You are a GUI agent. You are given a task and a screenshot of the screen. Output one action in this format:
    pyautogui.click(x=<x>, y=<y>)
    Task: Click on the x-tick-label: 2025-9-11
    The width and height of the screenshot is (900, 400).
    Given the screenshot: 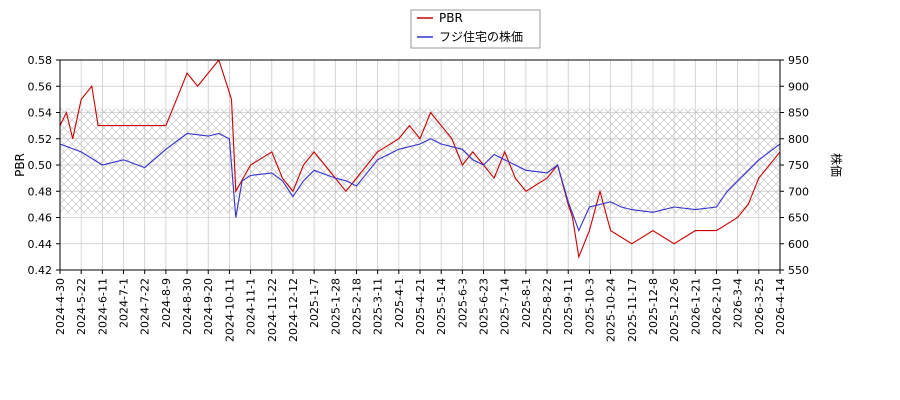 What is the action you would take?
    pyautogui.click(x=568, y=306)
    